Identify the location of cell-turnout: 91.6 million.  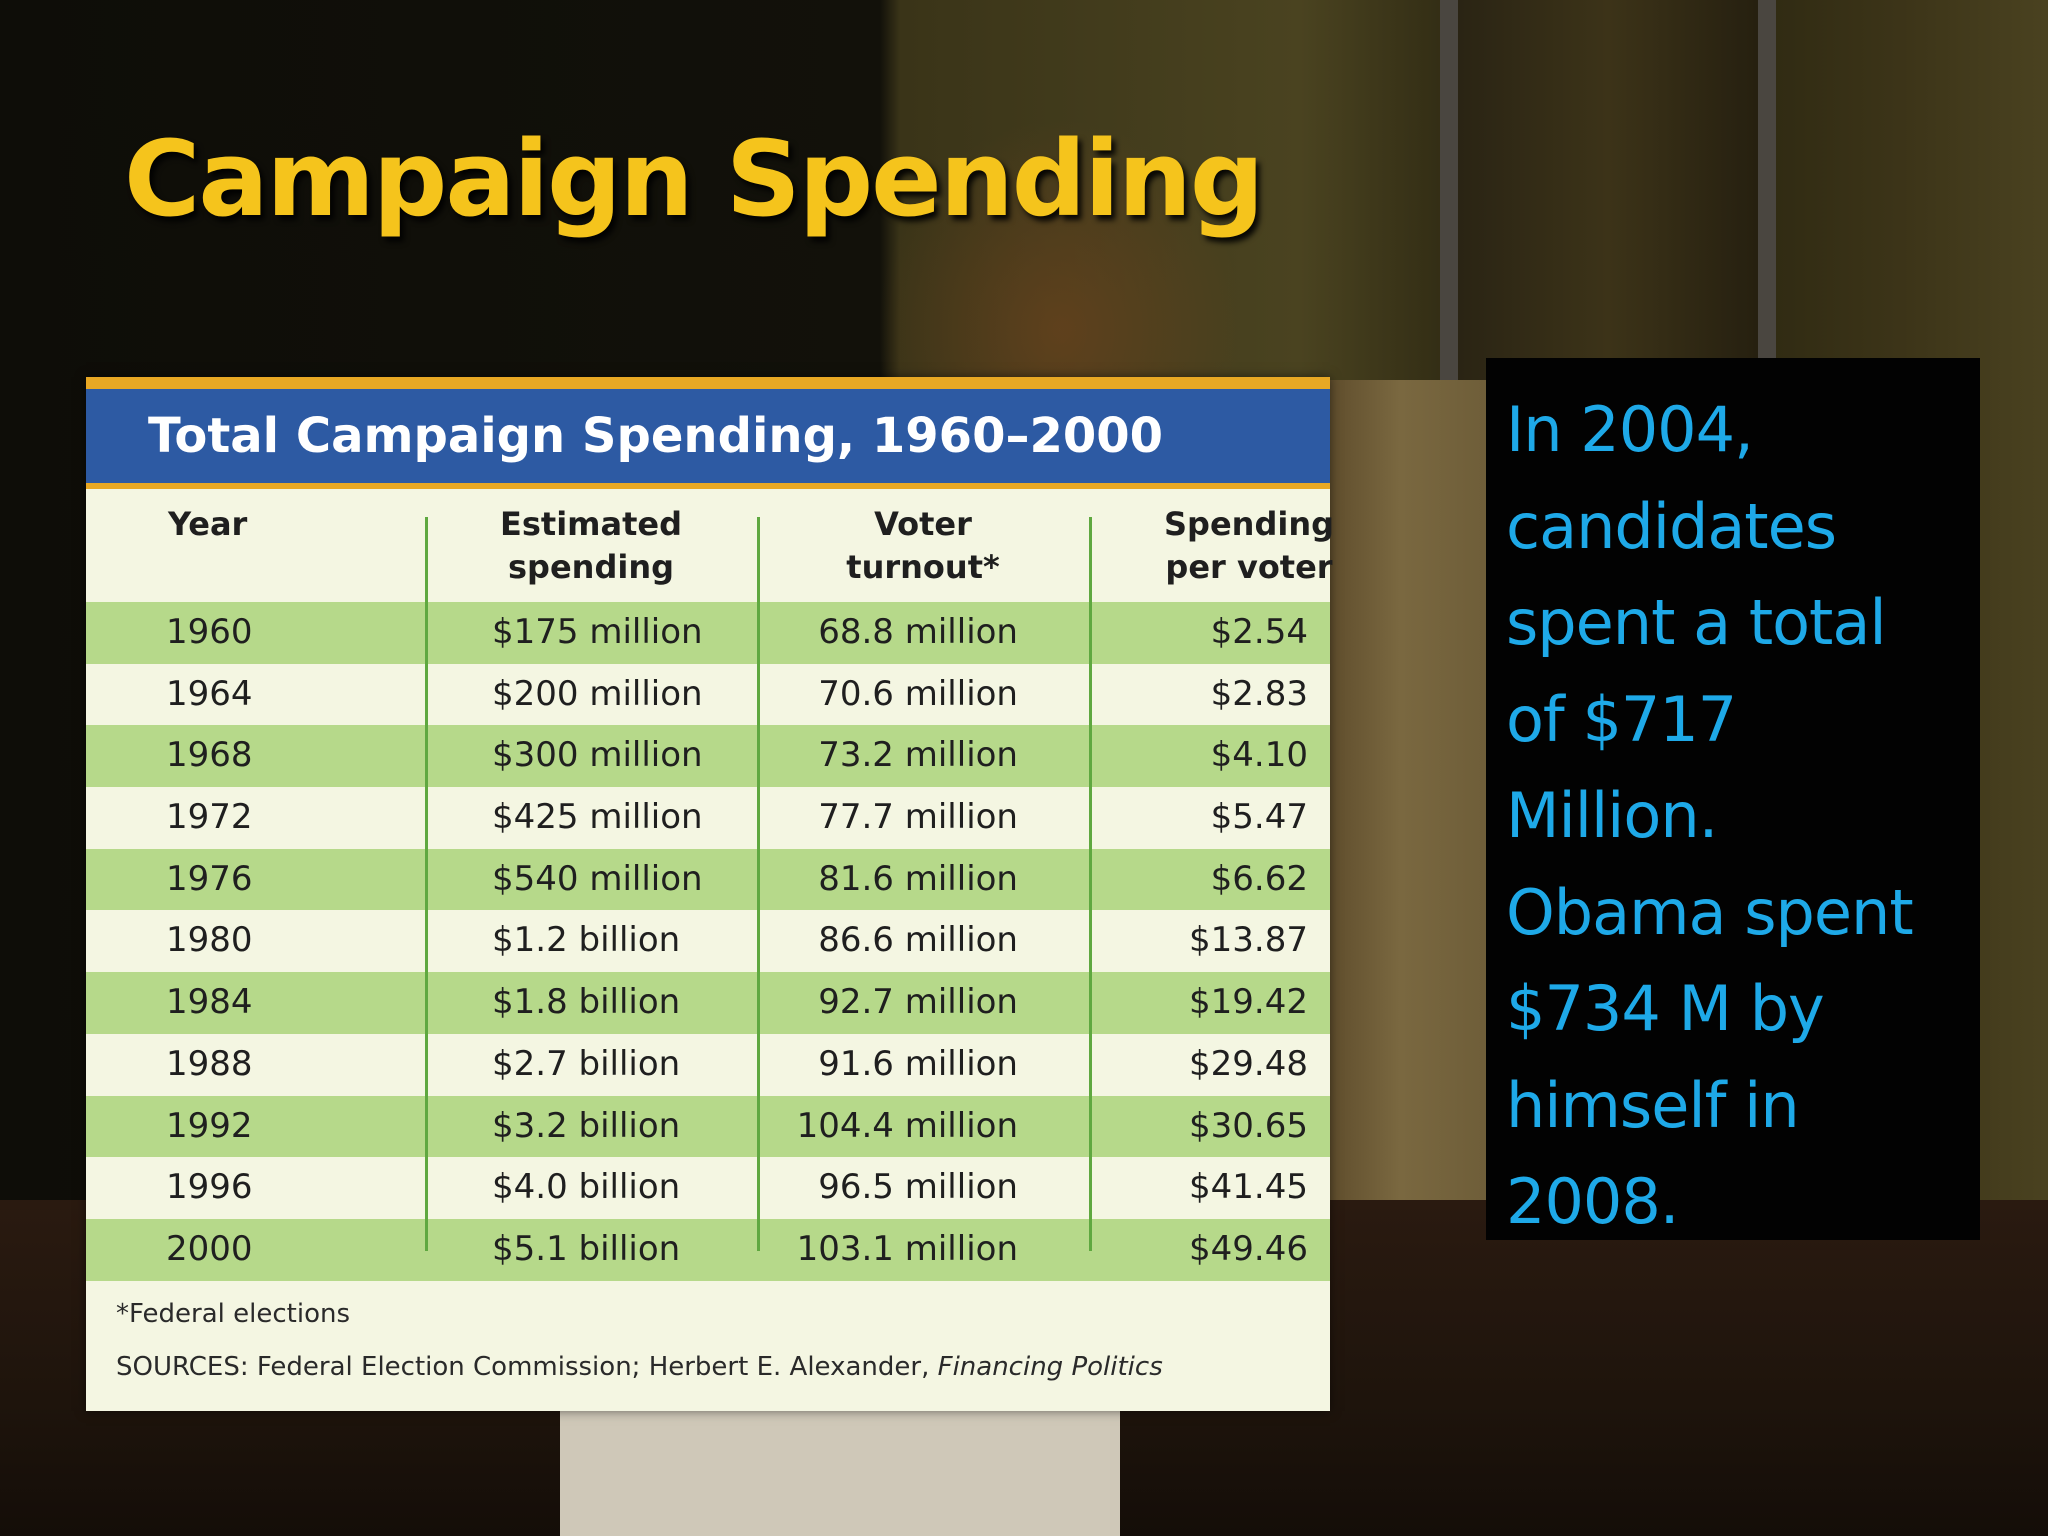
(918, 1063).